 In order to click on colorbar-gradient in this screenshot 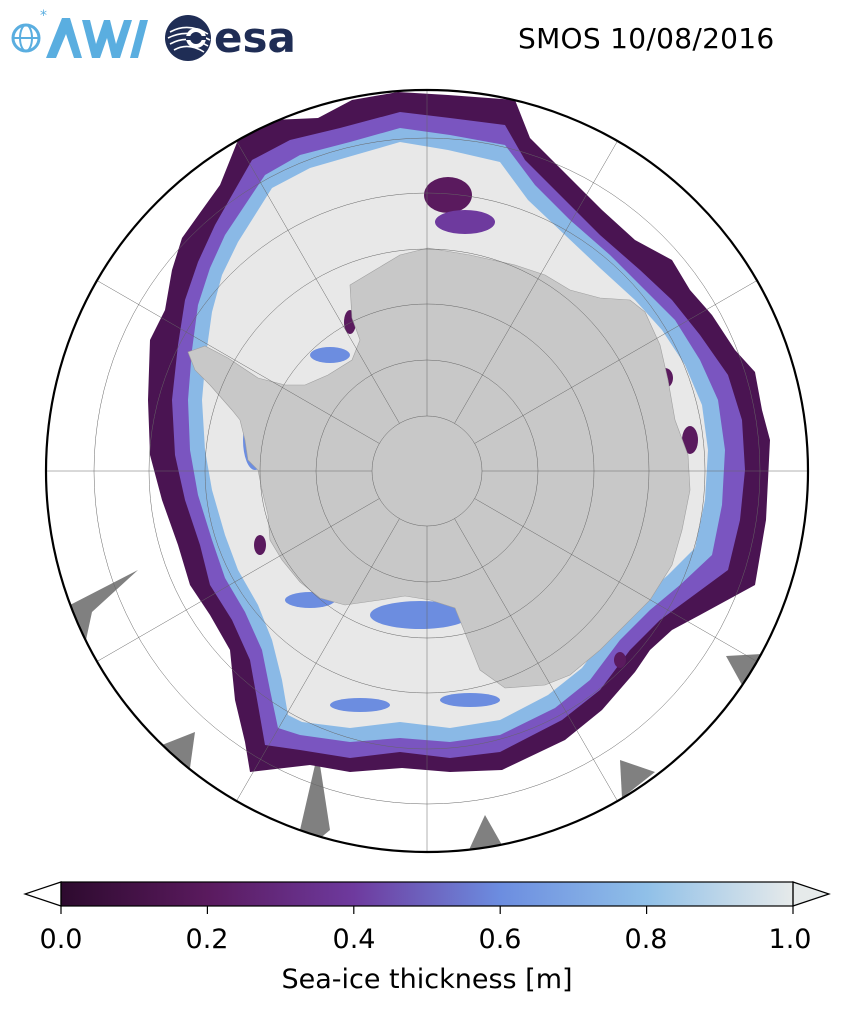, I will do `click(427, 894)`.